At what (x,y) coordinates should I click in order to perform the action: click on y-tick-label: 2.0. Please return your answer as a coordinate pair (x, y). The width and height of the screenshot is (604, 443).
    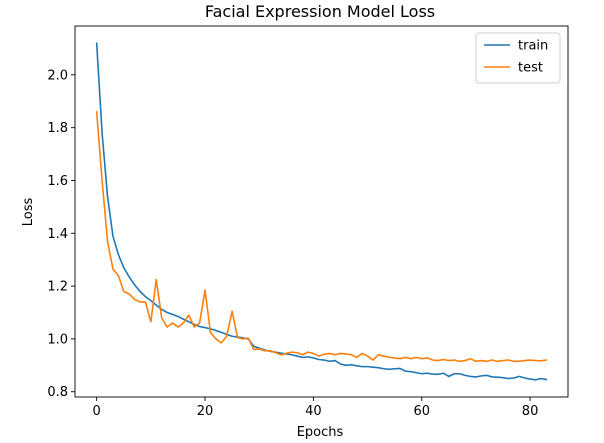
    Looking at the image, I should click on (57, 75).